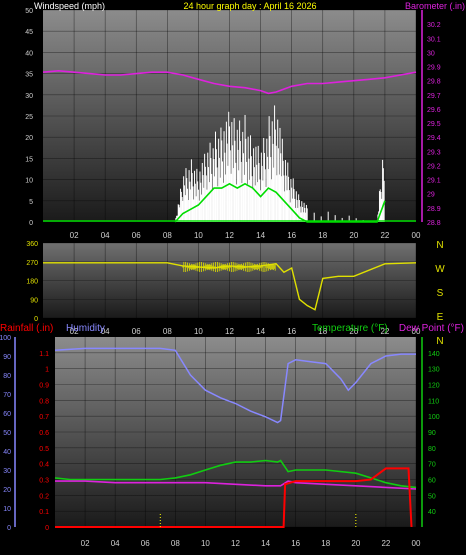 The image size is (466, 555). What do you see at coordinates (295, 543) in the screenshot?
I see `temp-x-tick: 16` at bounding box center [295, 543].